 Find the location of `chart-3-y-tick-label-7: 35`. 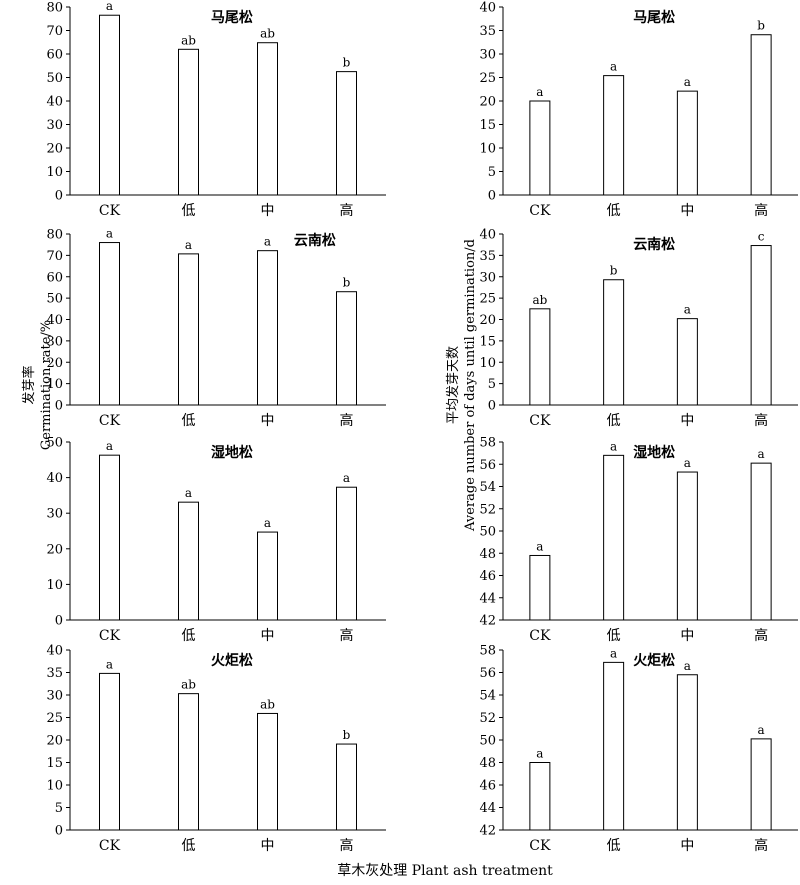

chart-3-y-tick-label-7: 35 is located at coordinates (487, 256).